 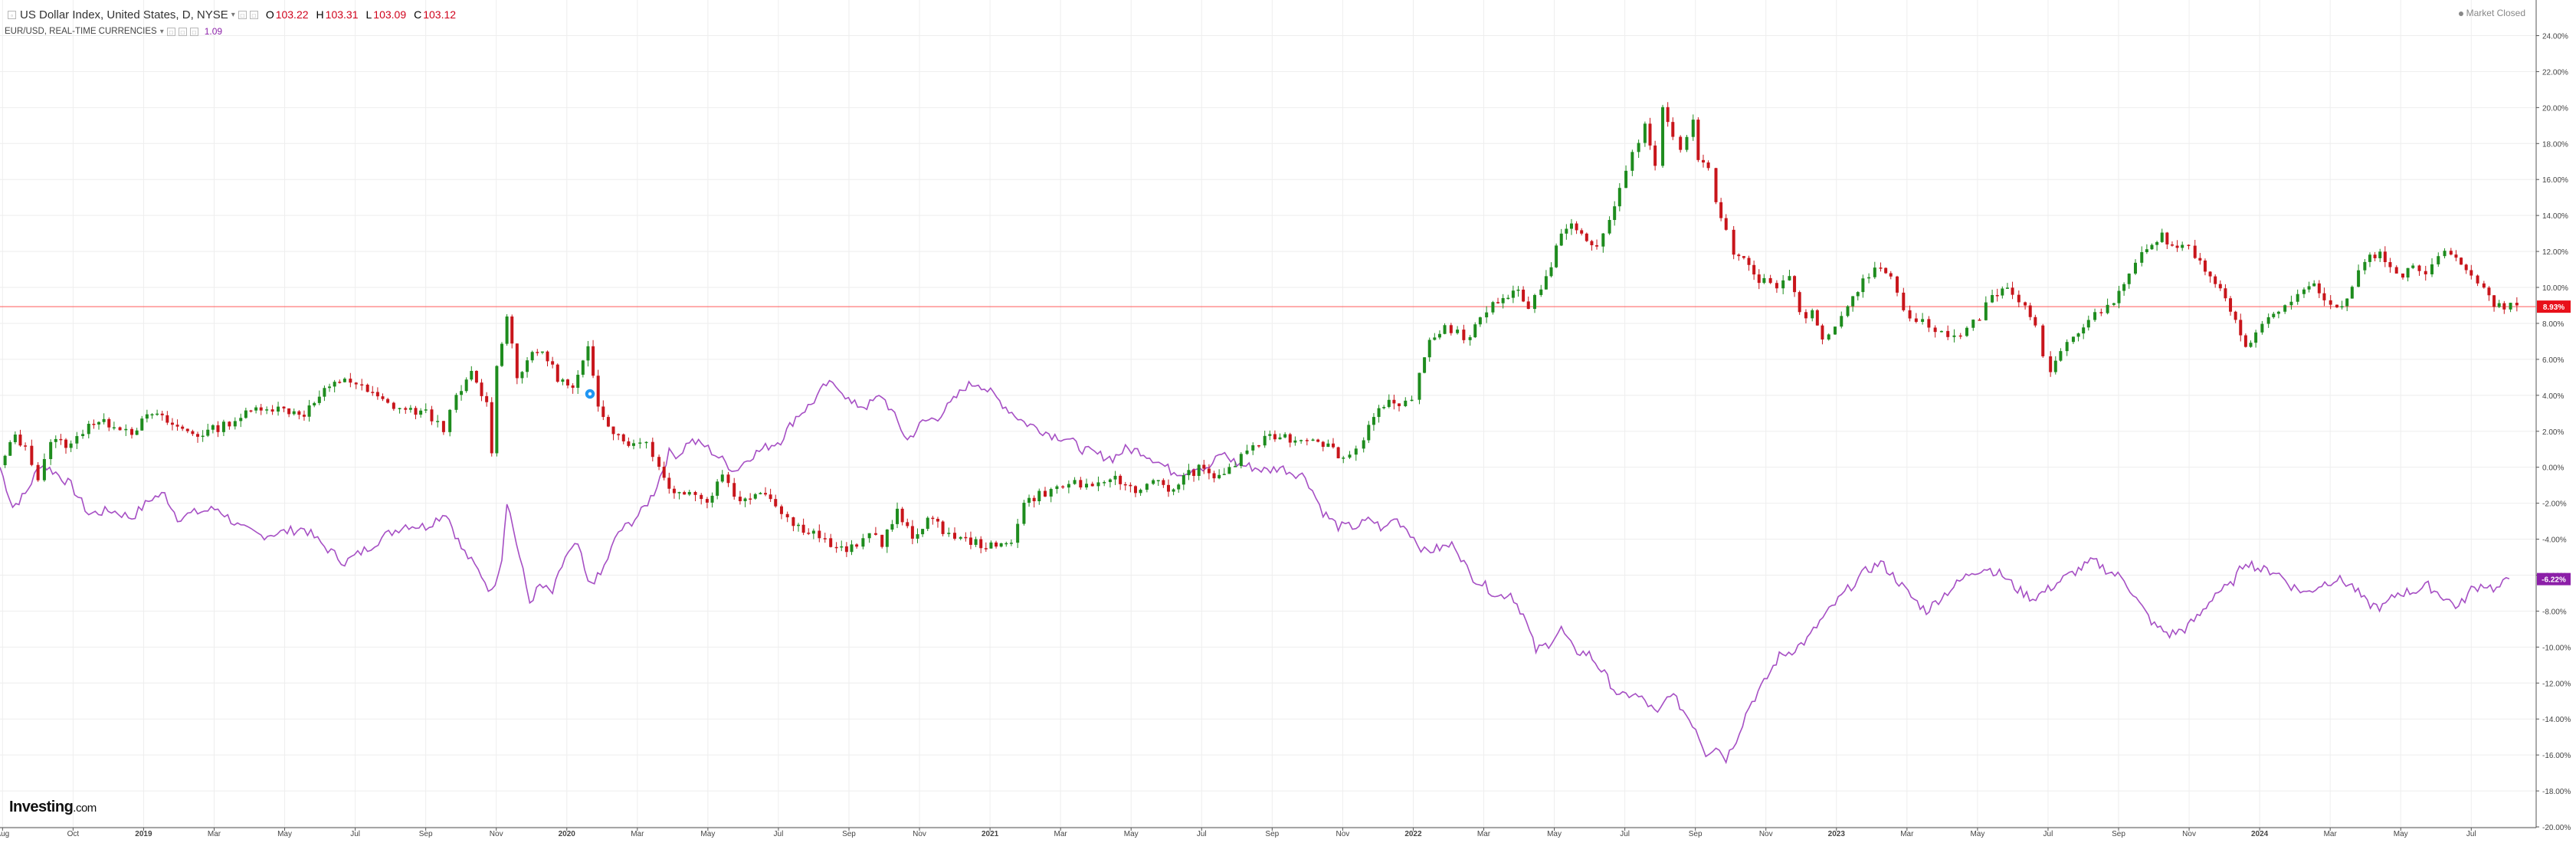 What do you see at coordinates (426, 834) in the screenshot?
I see `x-tick-label: Sep` at bounding box center [426, 834].